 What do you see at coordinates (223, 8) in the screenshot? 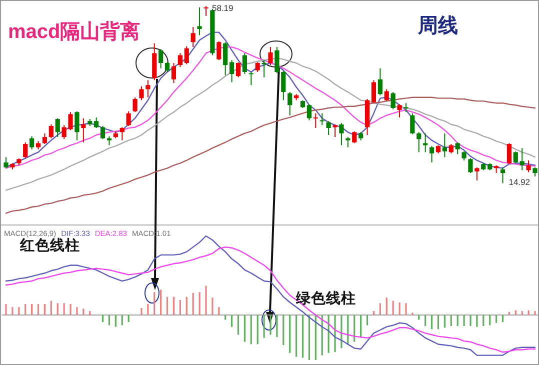
I see `annotation: 58.19` at bounding box center [223, 8].